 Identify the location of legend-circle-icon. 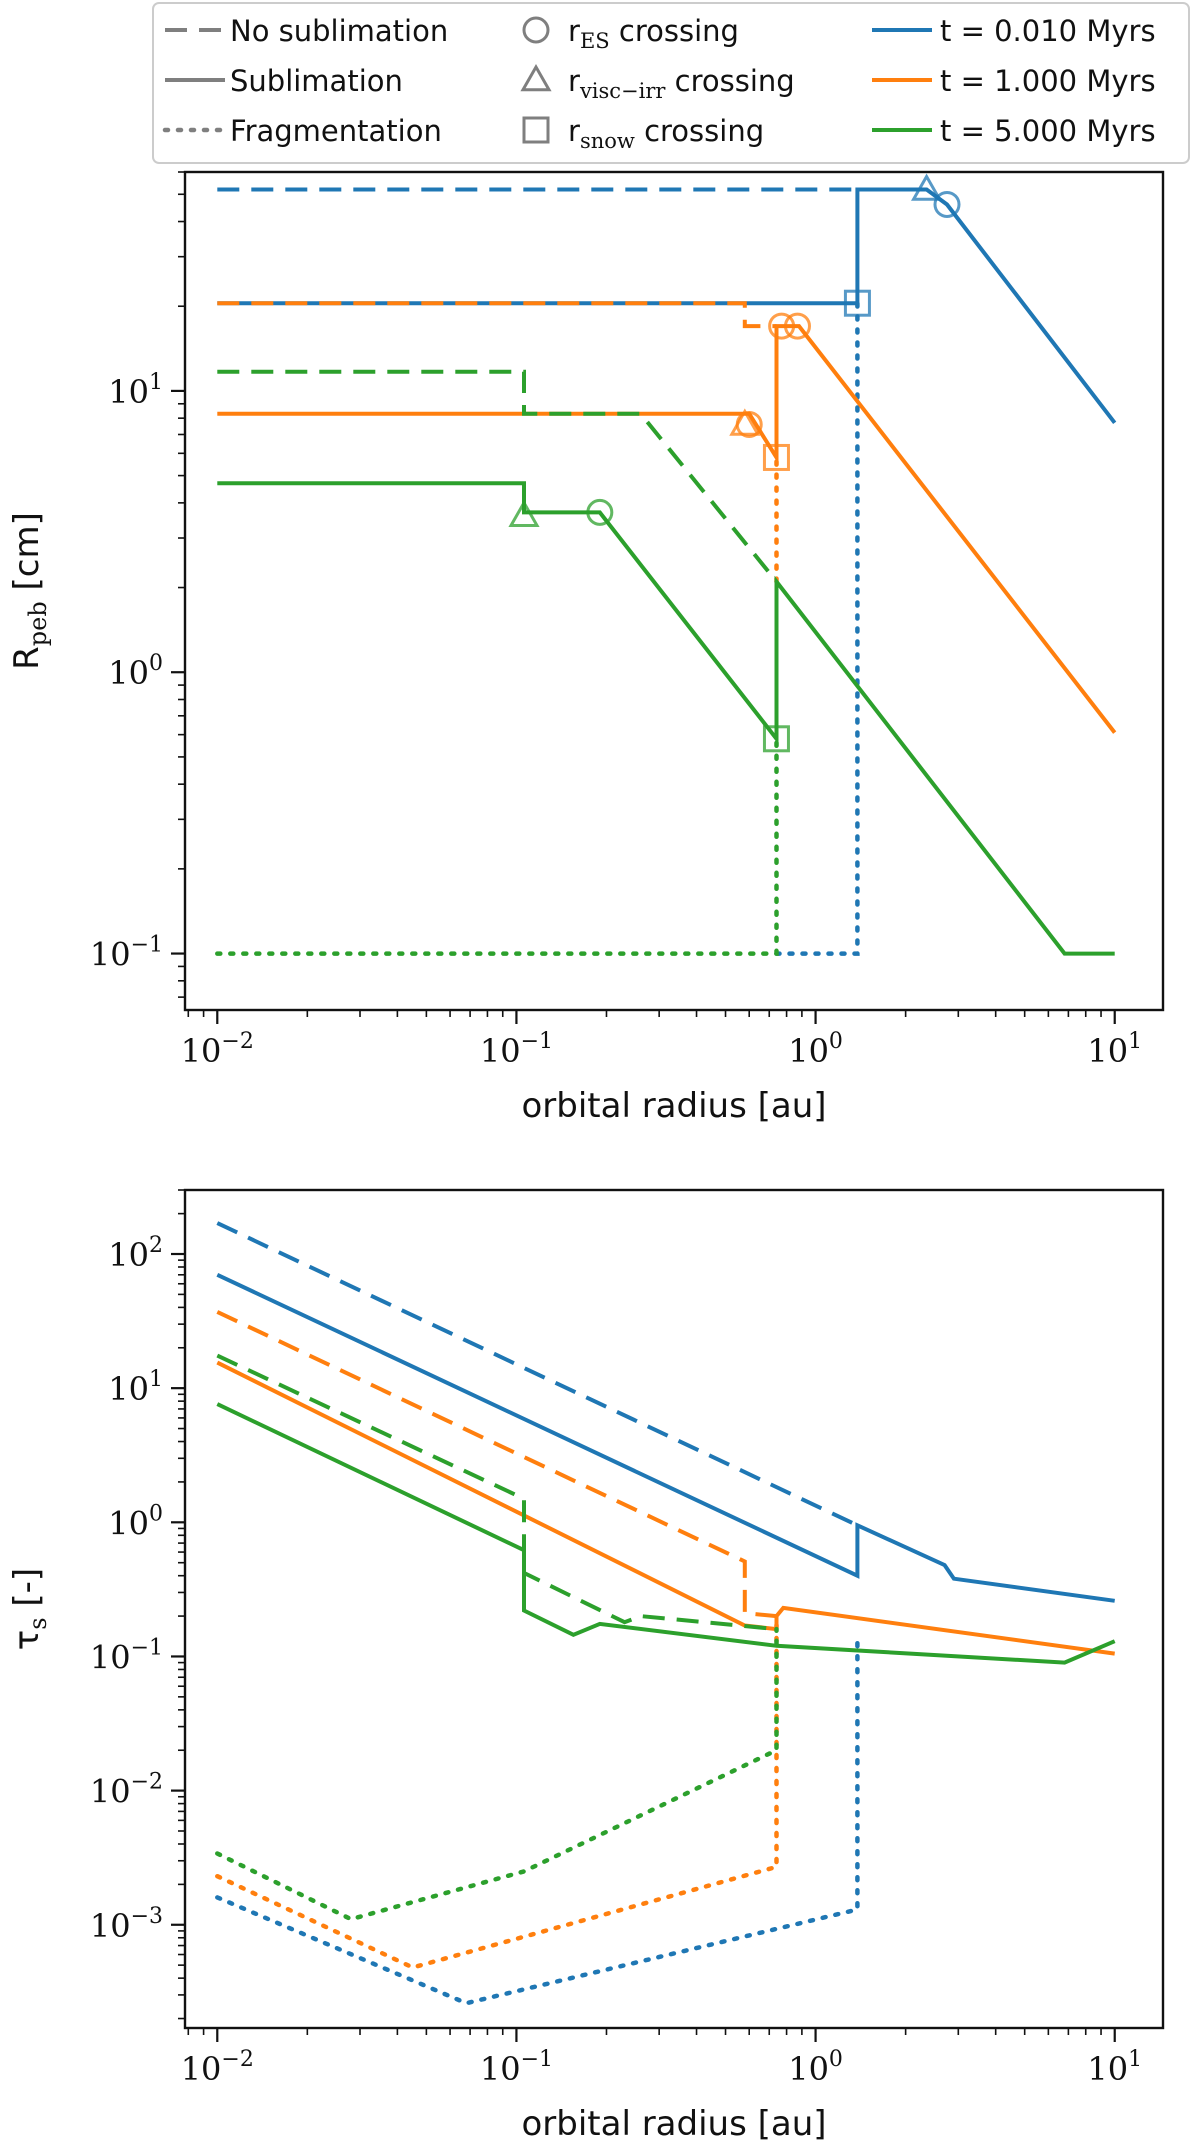
(536, 30).